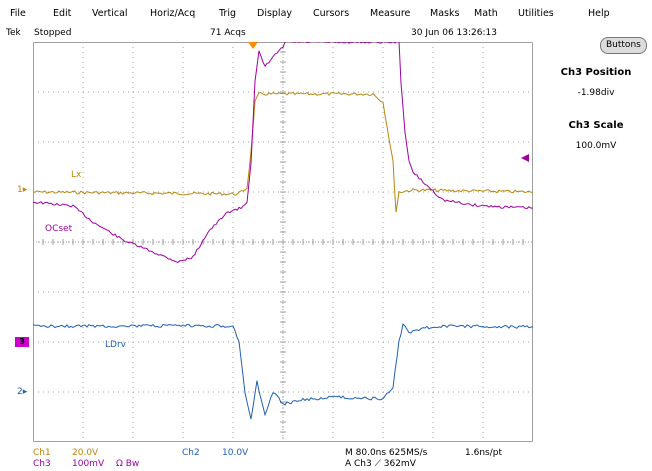  Describe the element at coordinates (227, 13) in the screenshot. I see `menu-trig: Trig` at that location.